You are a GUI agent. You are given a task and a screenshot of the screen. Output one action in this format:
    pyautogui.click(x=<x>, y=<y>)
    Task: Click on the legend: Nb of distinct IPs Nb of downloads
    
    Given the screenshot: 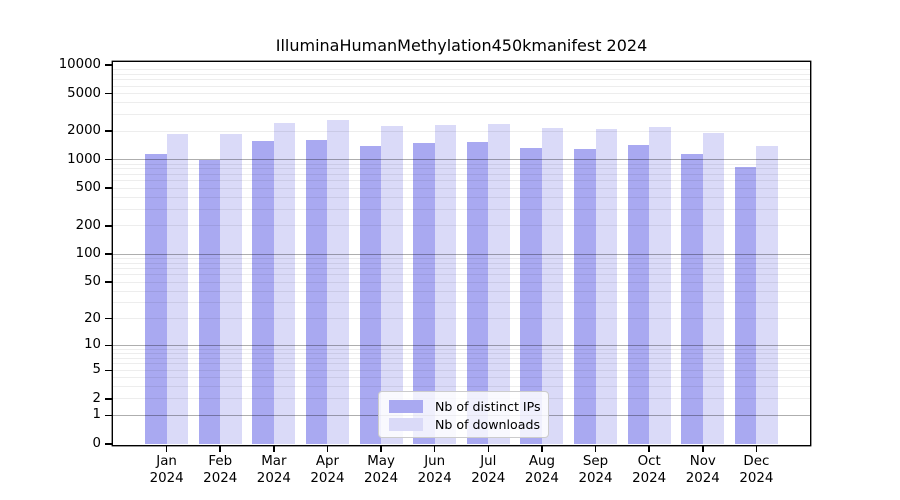 What is the action you would take?
    pyautogui.click(x=463, y=414)
    